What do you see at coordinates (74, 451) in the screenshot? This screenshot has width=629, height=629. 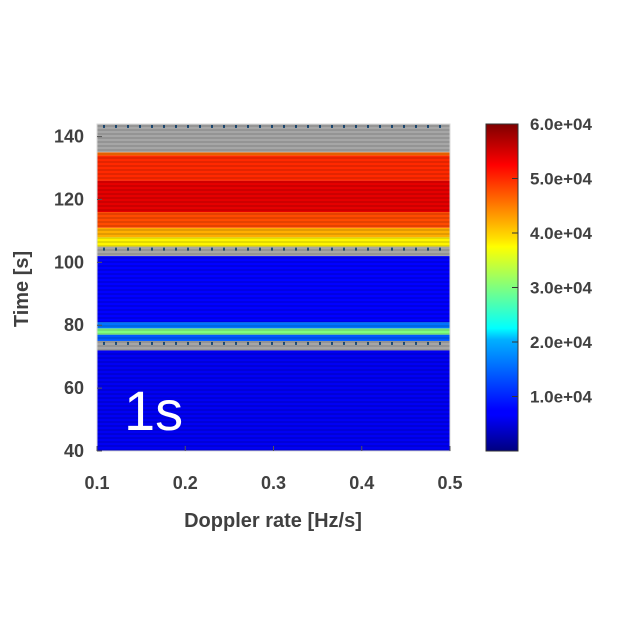 I see `y-tick-label: 40` at bounding box center [74, 451].